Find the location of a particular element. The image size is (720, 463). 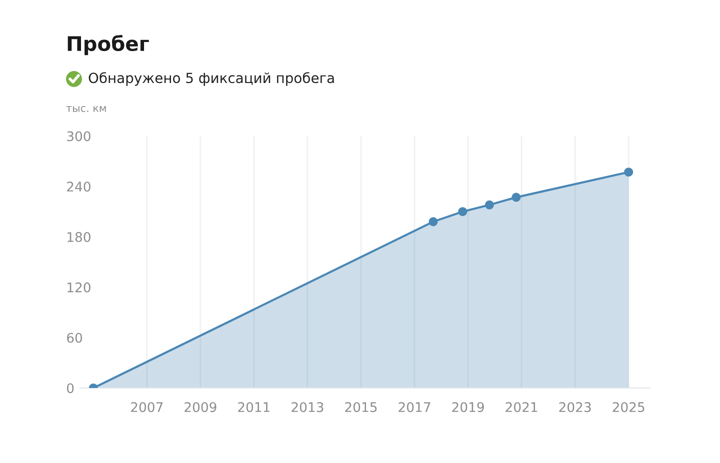

x-tick-label: 2021 is located at coordinates (522, 407).